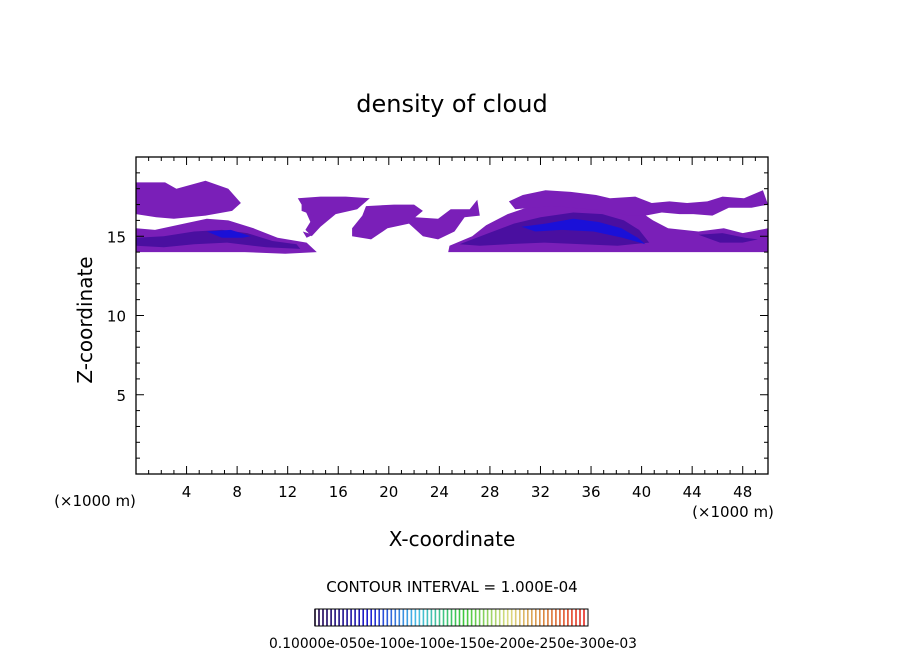 The width and height of the screenshot is (904, 654). What do you see at coordinates (540, 492) in the screenshot?
I see `x-tick-label: 32` at bounding box center [540, 492].